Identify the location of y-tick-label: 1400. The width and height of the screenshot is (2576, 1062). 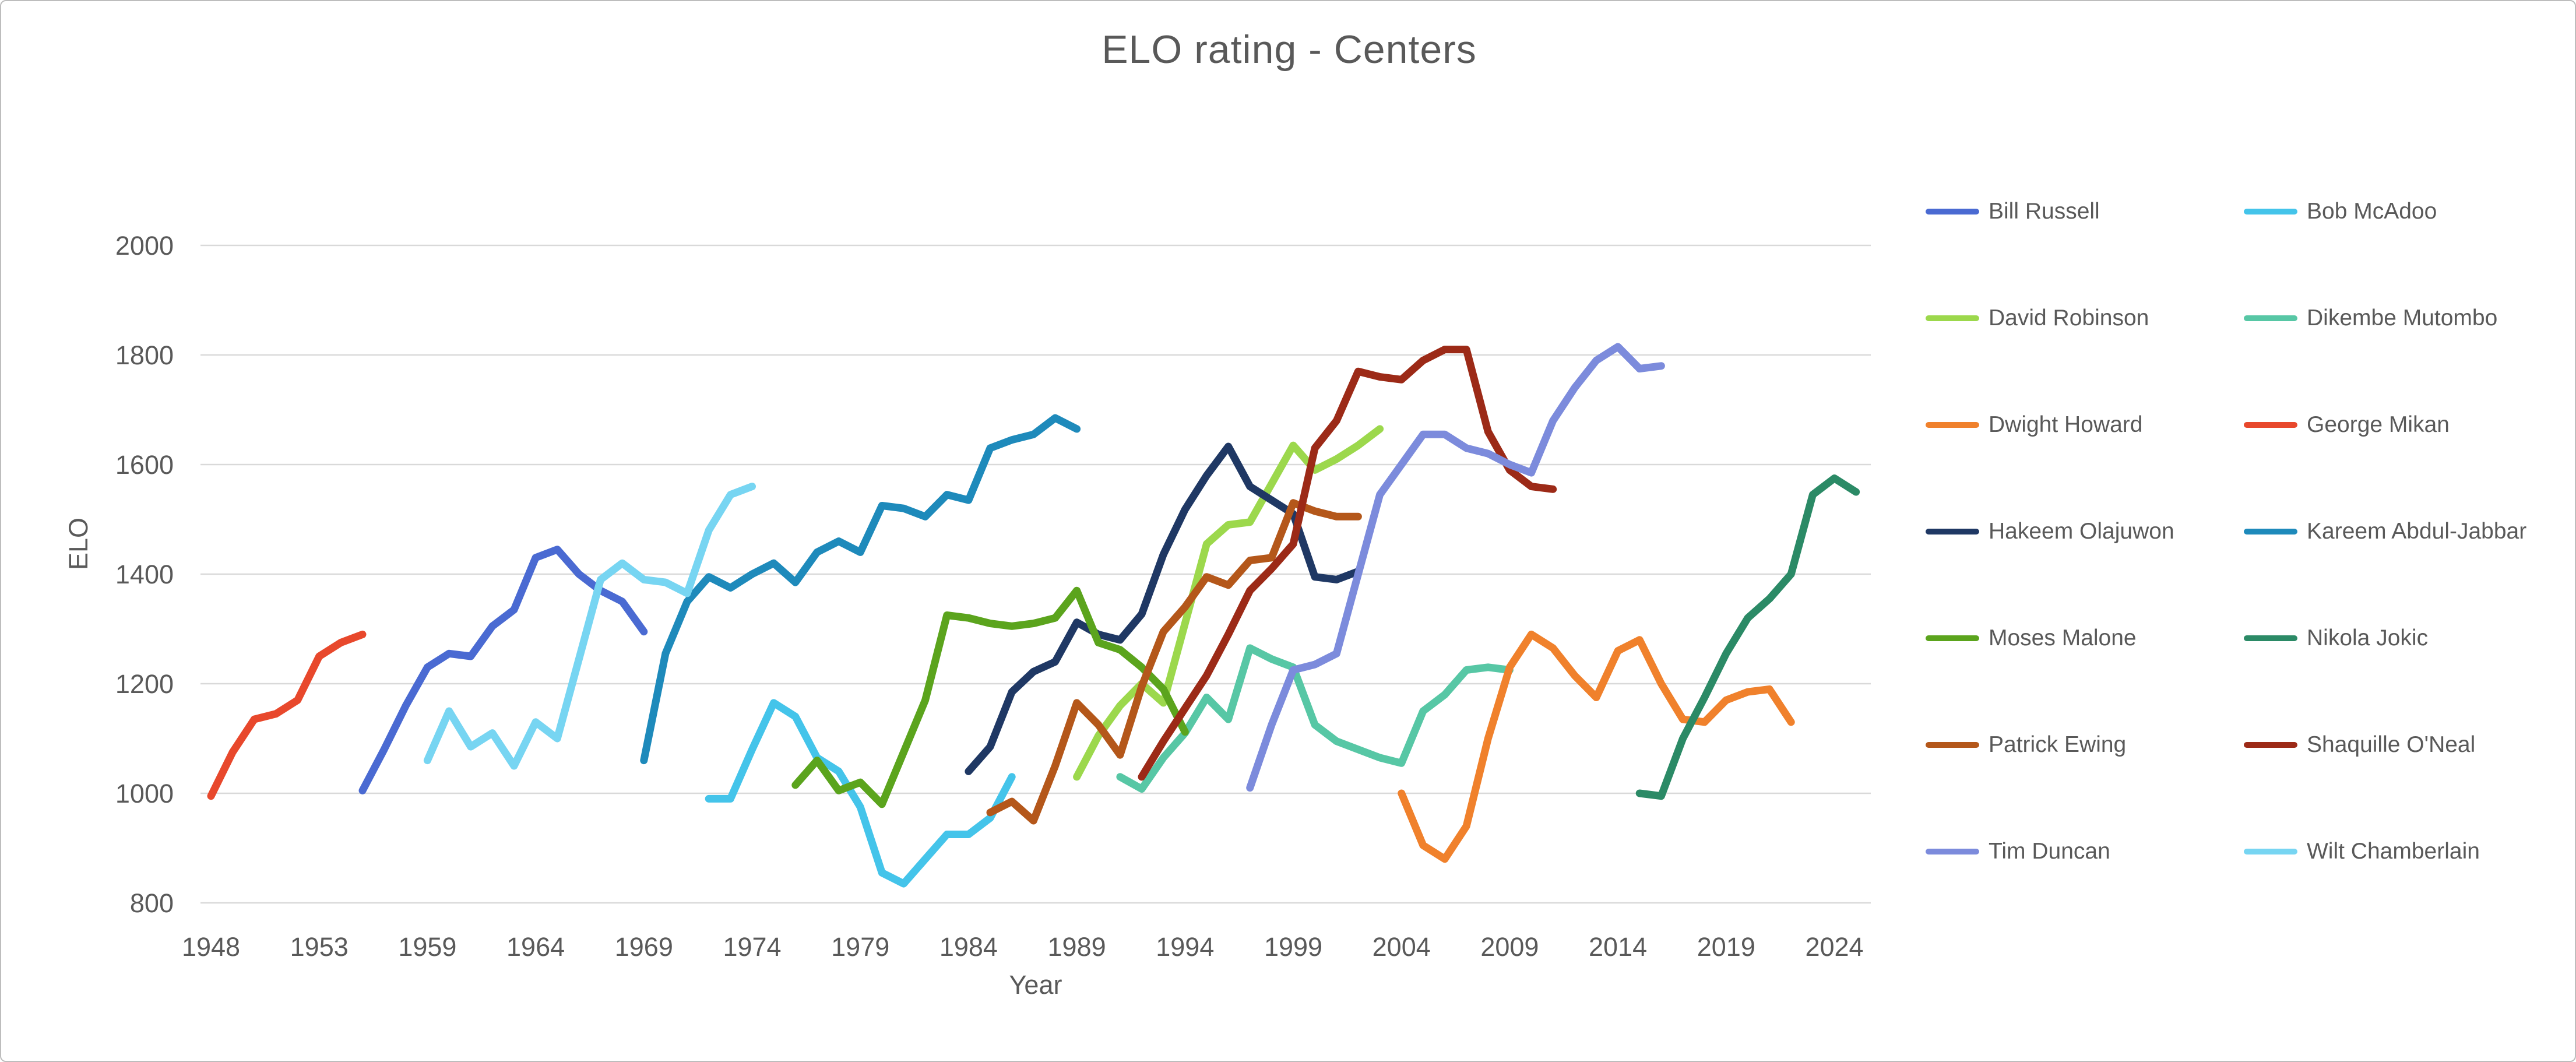
(144, 574).